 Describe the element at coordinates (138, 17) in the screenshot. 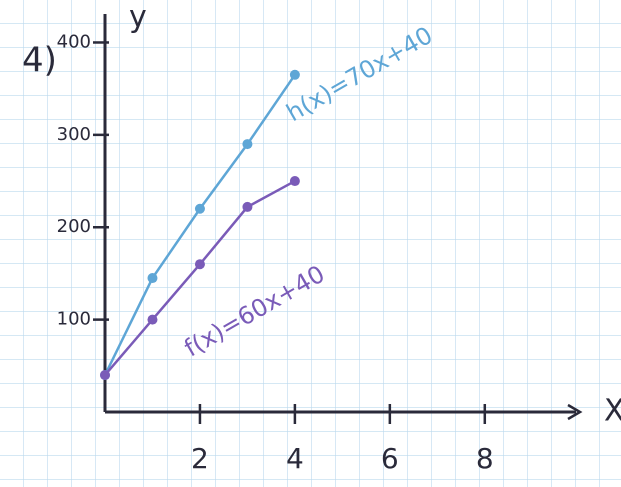

I see `y-axis-label: y` at that location.